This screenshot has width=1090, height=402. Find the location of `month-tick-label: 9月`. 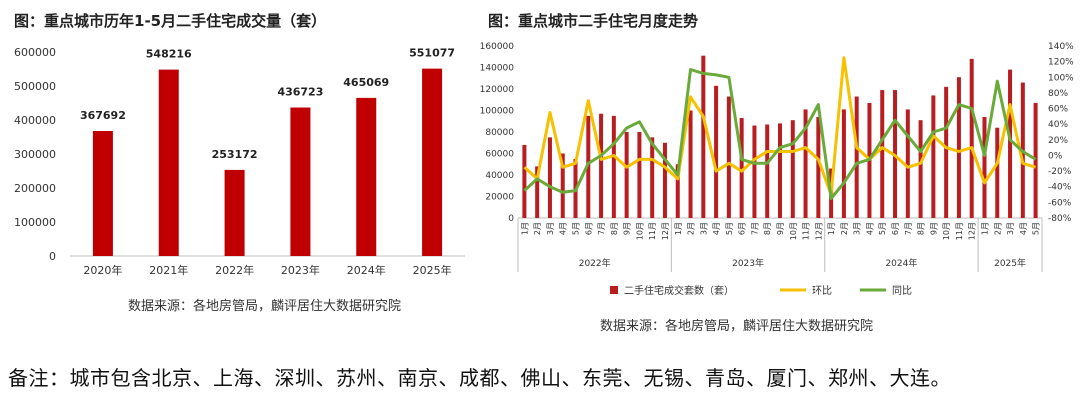

month-tick-label: 9月 is located at coordinates (780, 228).